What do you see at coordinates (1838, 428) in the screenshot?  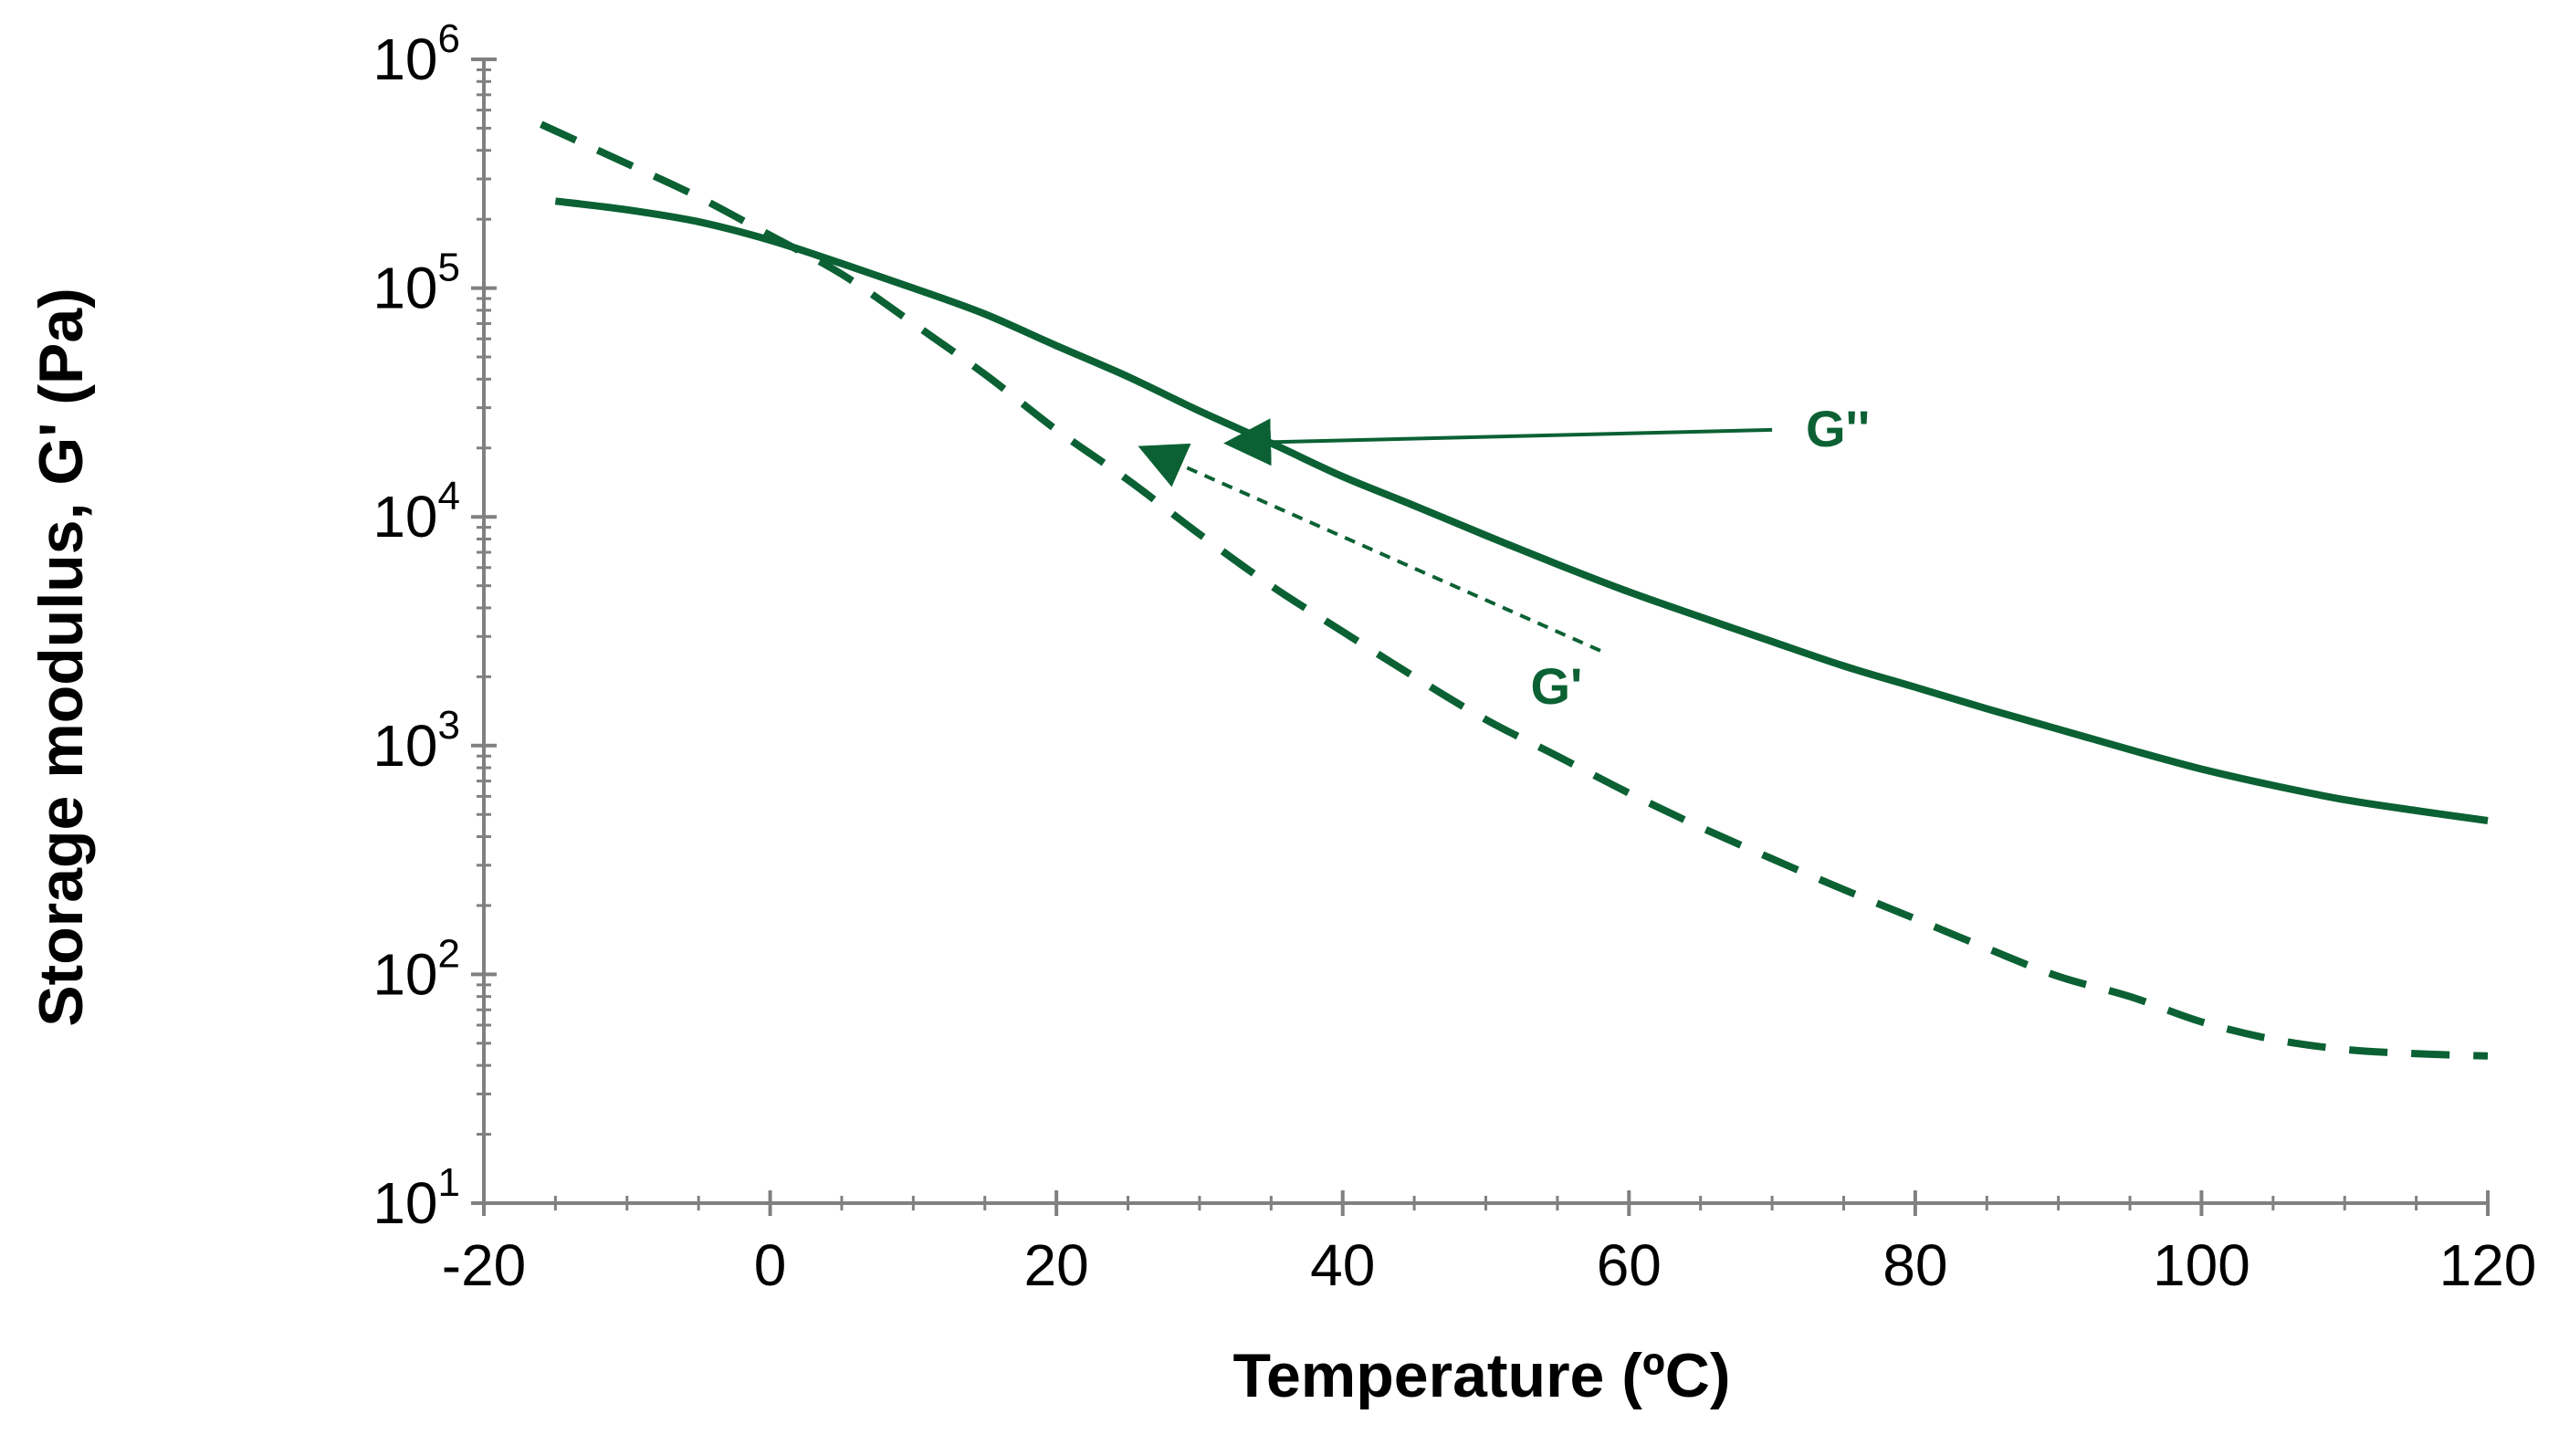 I see `g-double-prime-label: G''` at bounding box center [1838, 428].